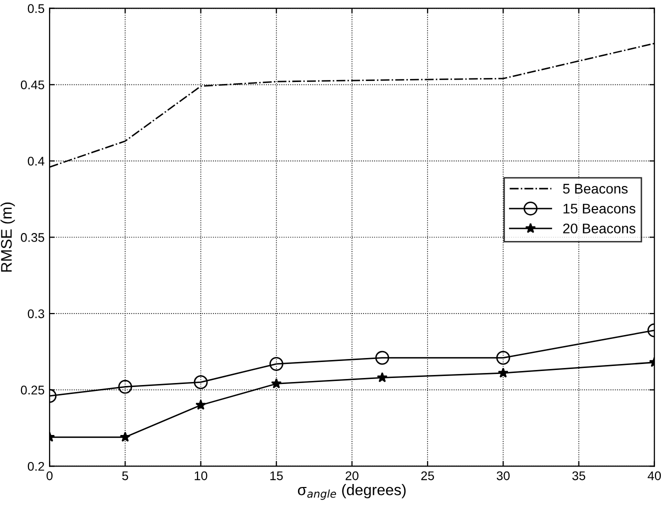  What do you see at coordinates (201, 475) in the screenshot?
I see `x-tick-label: 10` at bounding box center [201, 475].